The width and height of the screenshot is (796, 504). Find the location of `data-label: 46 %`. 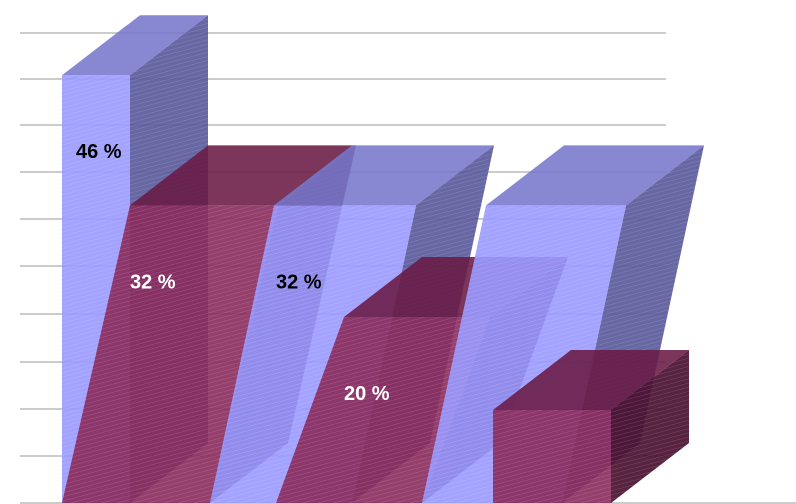

data-label: 46 % is located at coordinates (99, 152).